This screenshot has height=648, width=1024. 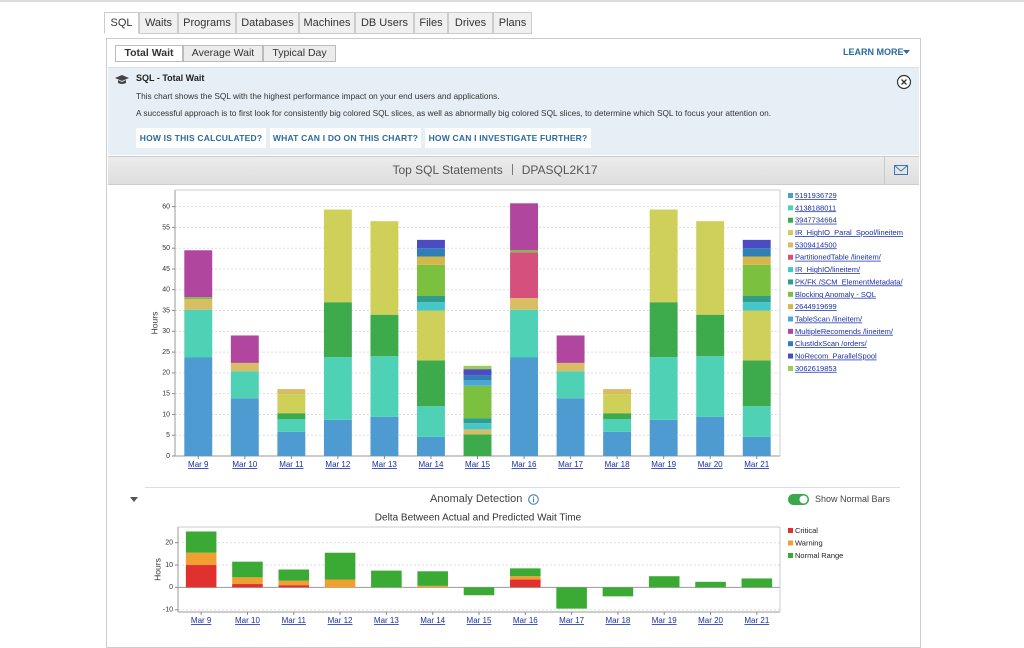 What do you see at coordinates (904, 82) in the screenshot?
I see `close-button` at bounding box center [904, 82].